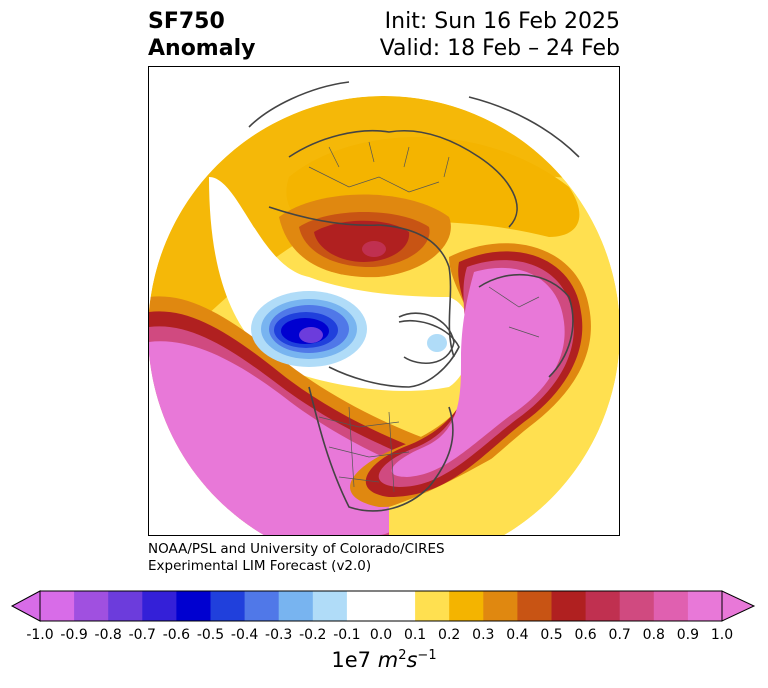 The width and height of the screenshot is (768, 688). I want to click on colorbar-tick-label: -1.0, so click(40, 635).